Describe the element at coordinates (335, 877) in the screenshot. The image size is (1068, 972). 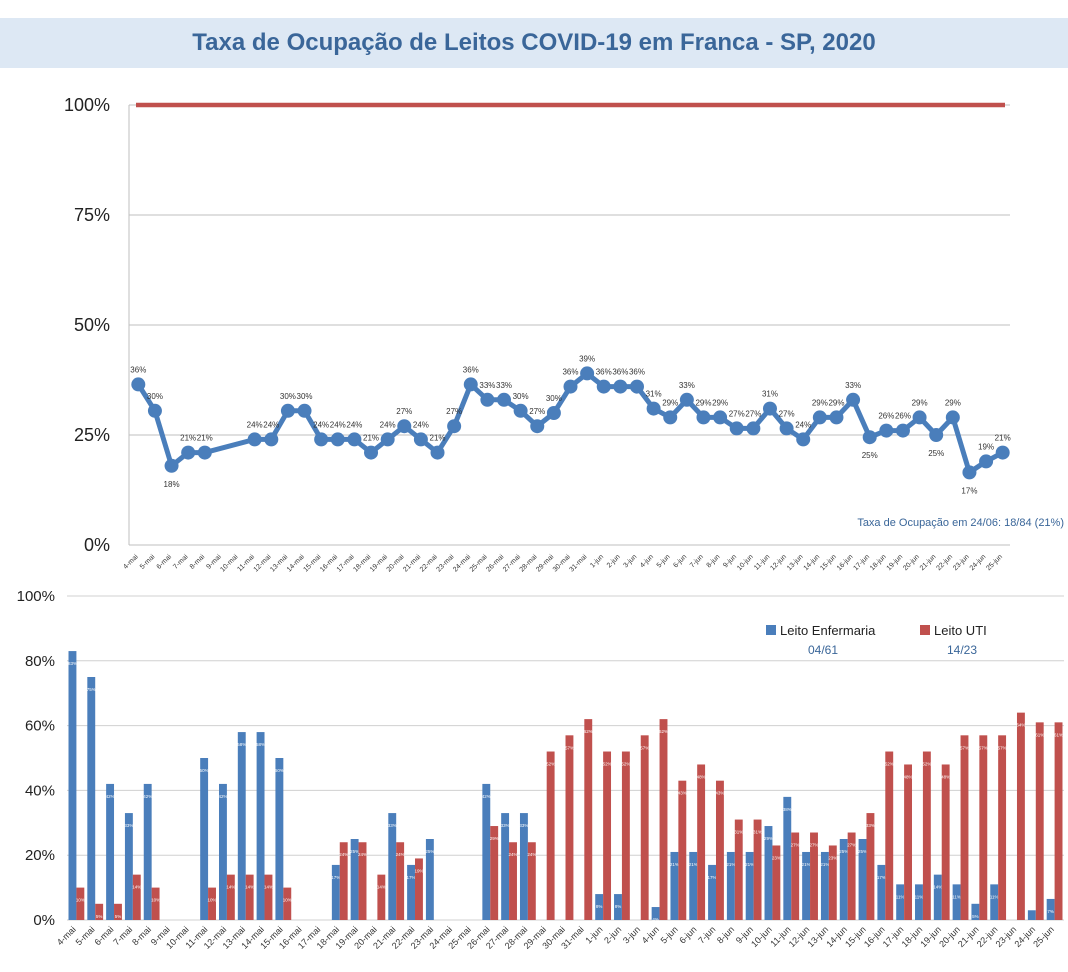
I see `bar-data-label: 17%` at that location.